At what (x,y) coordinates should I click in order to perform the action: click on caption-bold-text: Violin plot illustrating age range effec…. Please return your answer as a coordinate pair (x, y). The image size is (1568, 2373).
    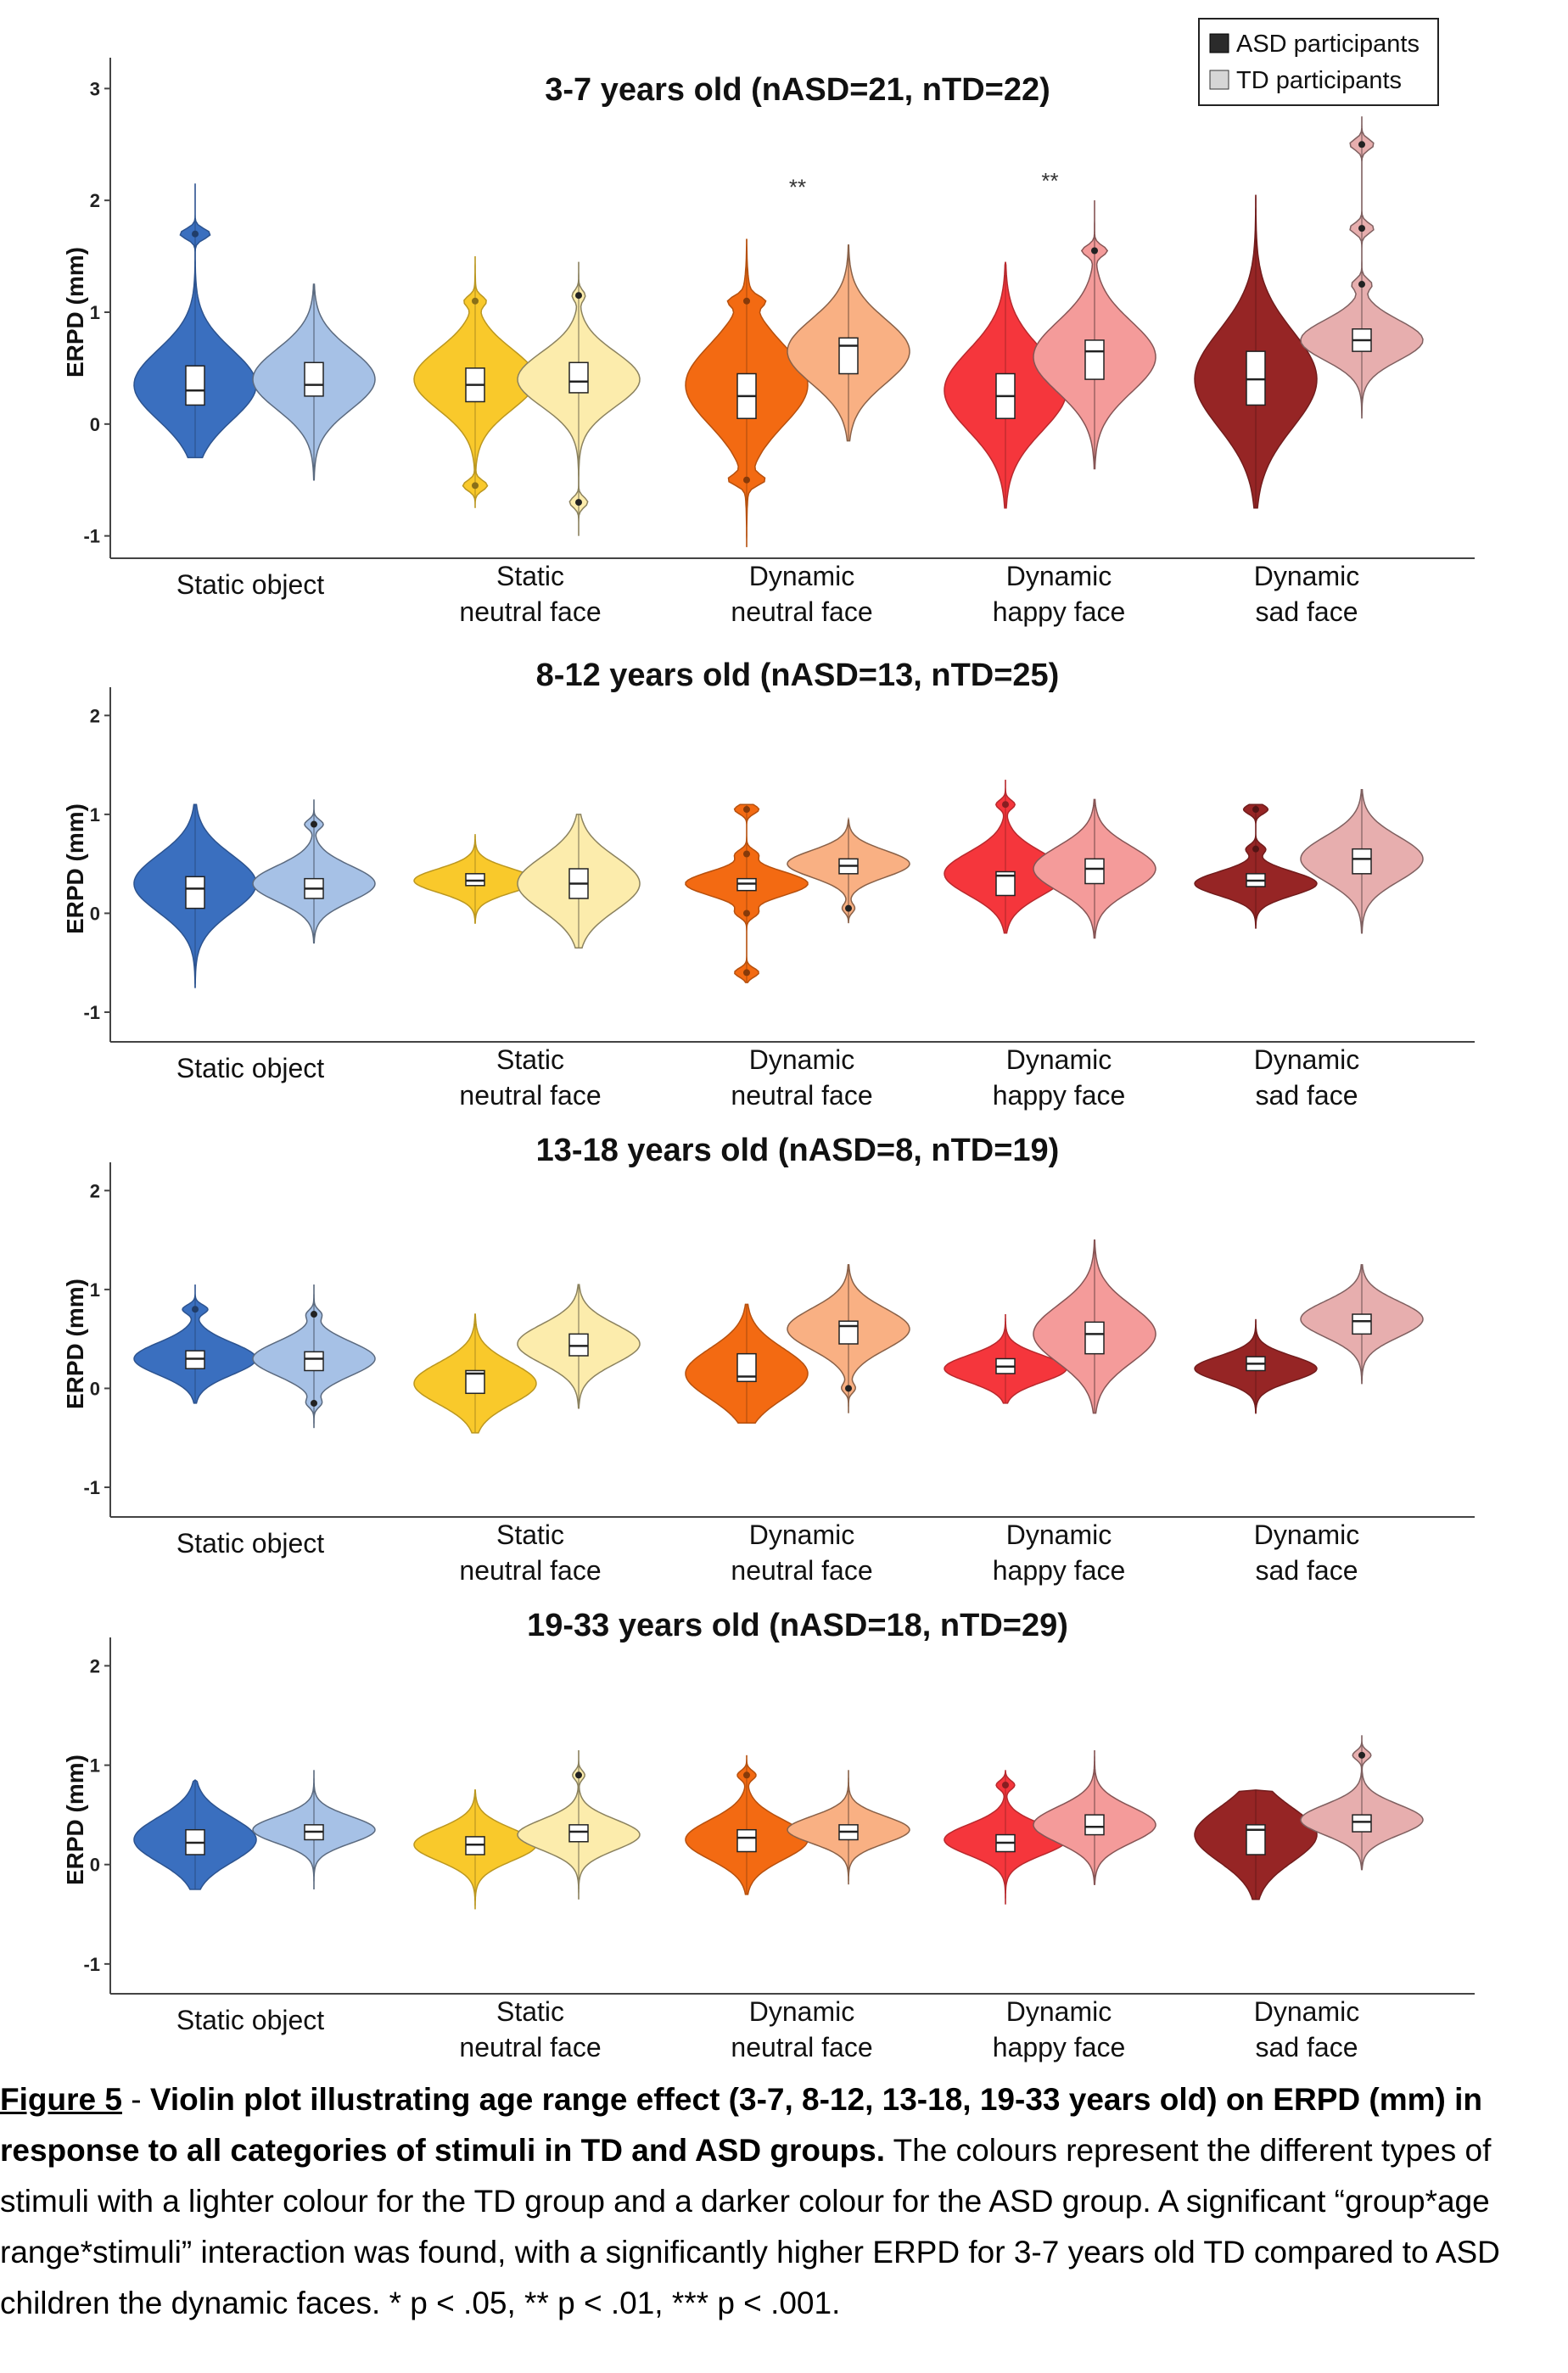
    Looking at the image, I should click on (741, 2125).